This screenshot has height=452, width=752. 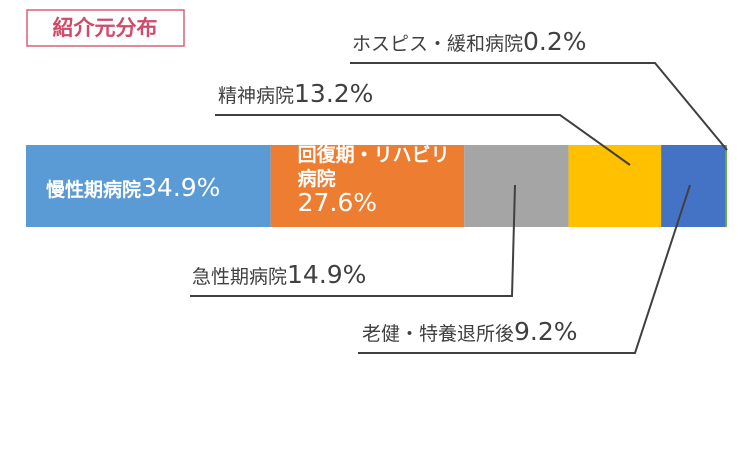 I want to click on category-label: 回復期・リハビリ病院, so click(x=373, y=167).